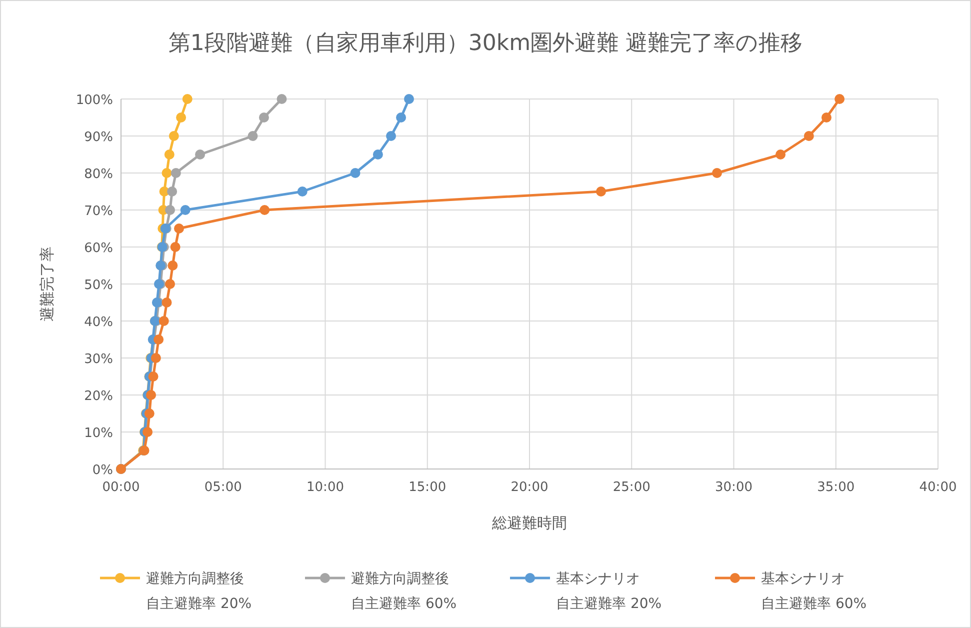 This screenshot has height=628, width=971. What do you see at coordinates (47, 284) in the screenshot?
I see `y-axis-title: 避難完了率` at bounding box center [47, 284].